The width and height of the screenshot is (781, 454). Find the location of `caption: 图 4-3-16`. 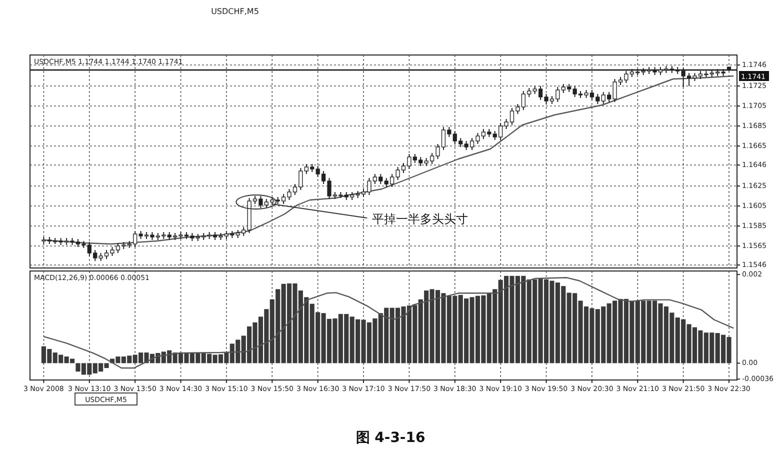

caption: 图 4-3-16 is located at coordinates (391, 438).